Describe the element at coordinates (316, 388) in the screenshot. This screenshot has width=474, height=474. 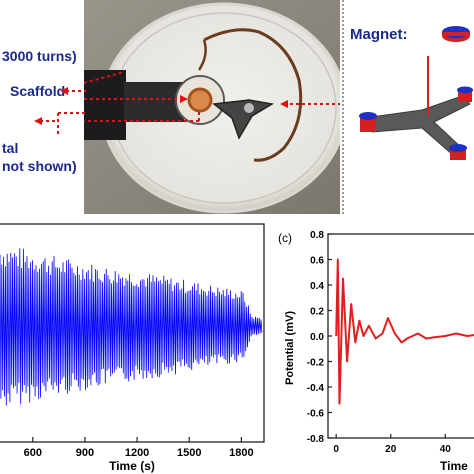
I see `panel-c-ytick-label: -0.4` at that location.